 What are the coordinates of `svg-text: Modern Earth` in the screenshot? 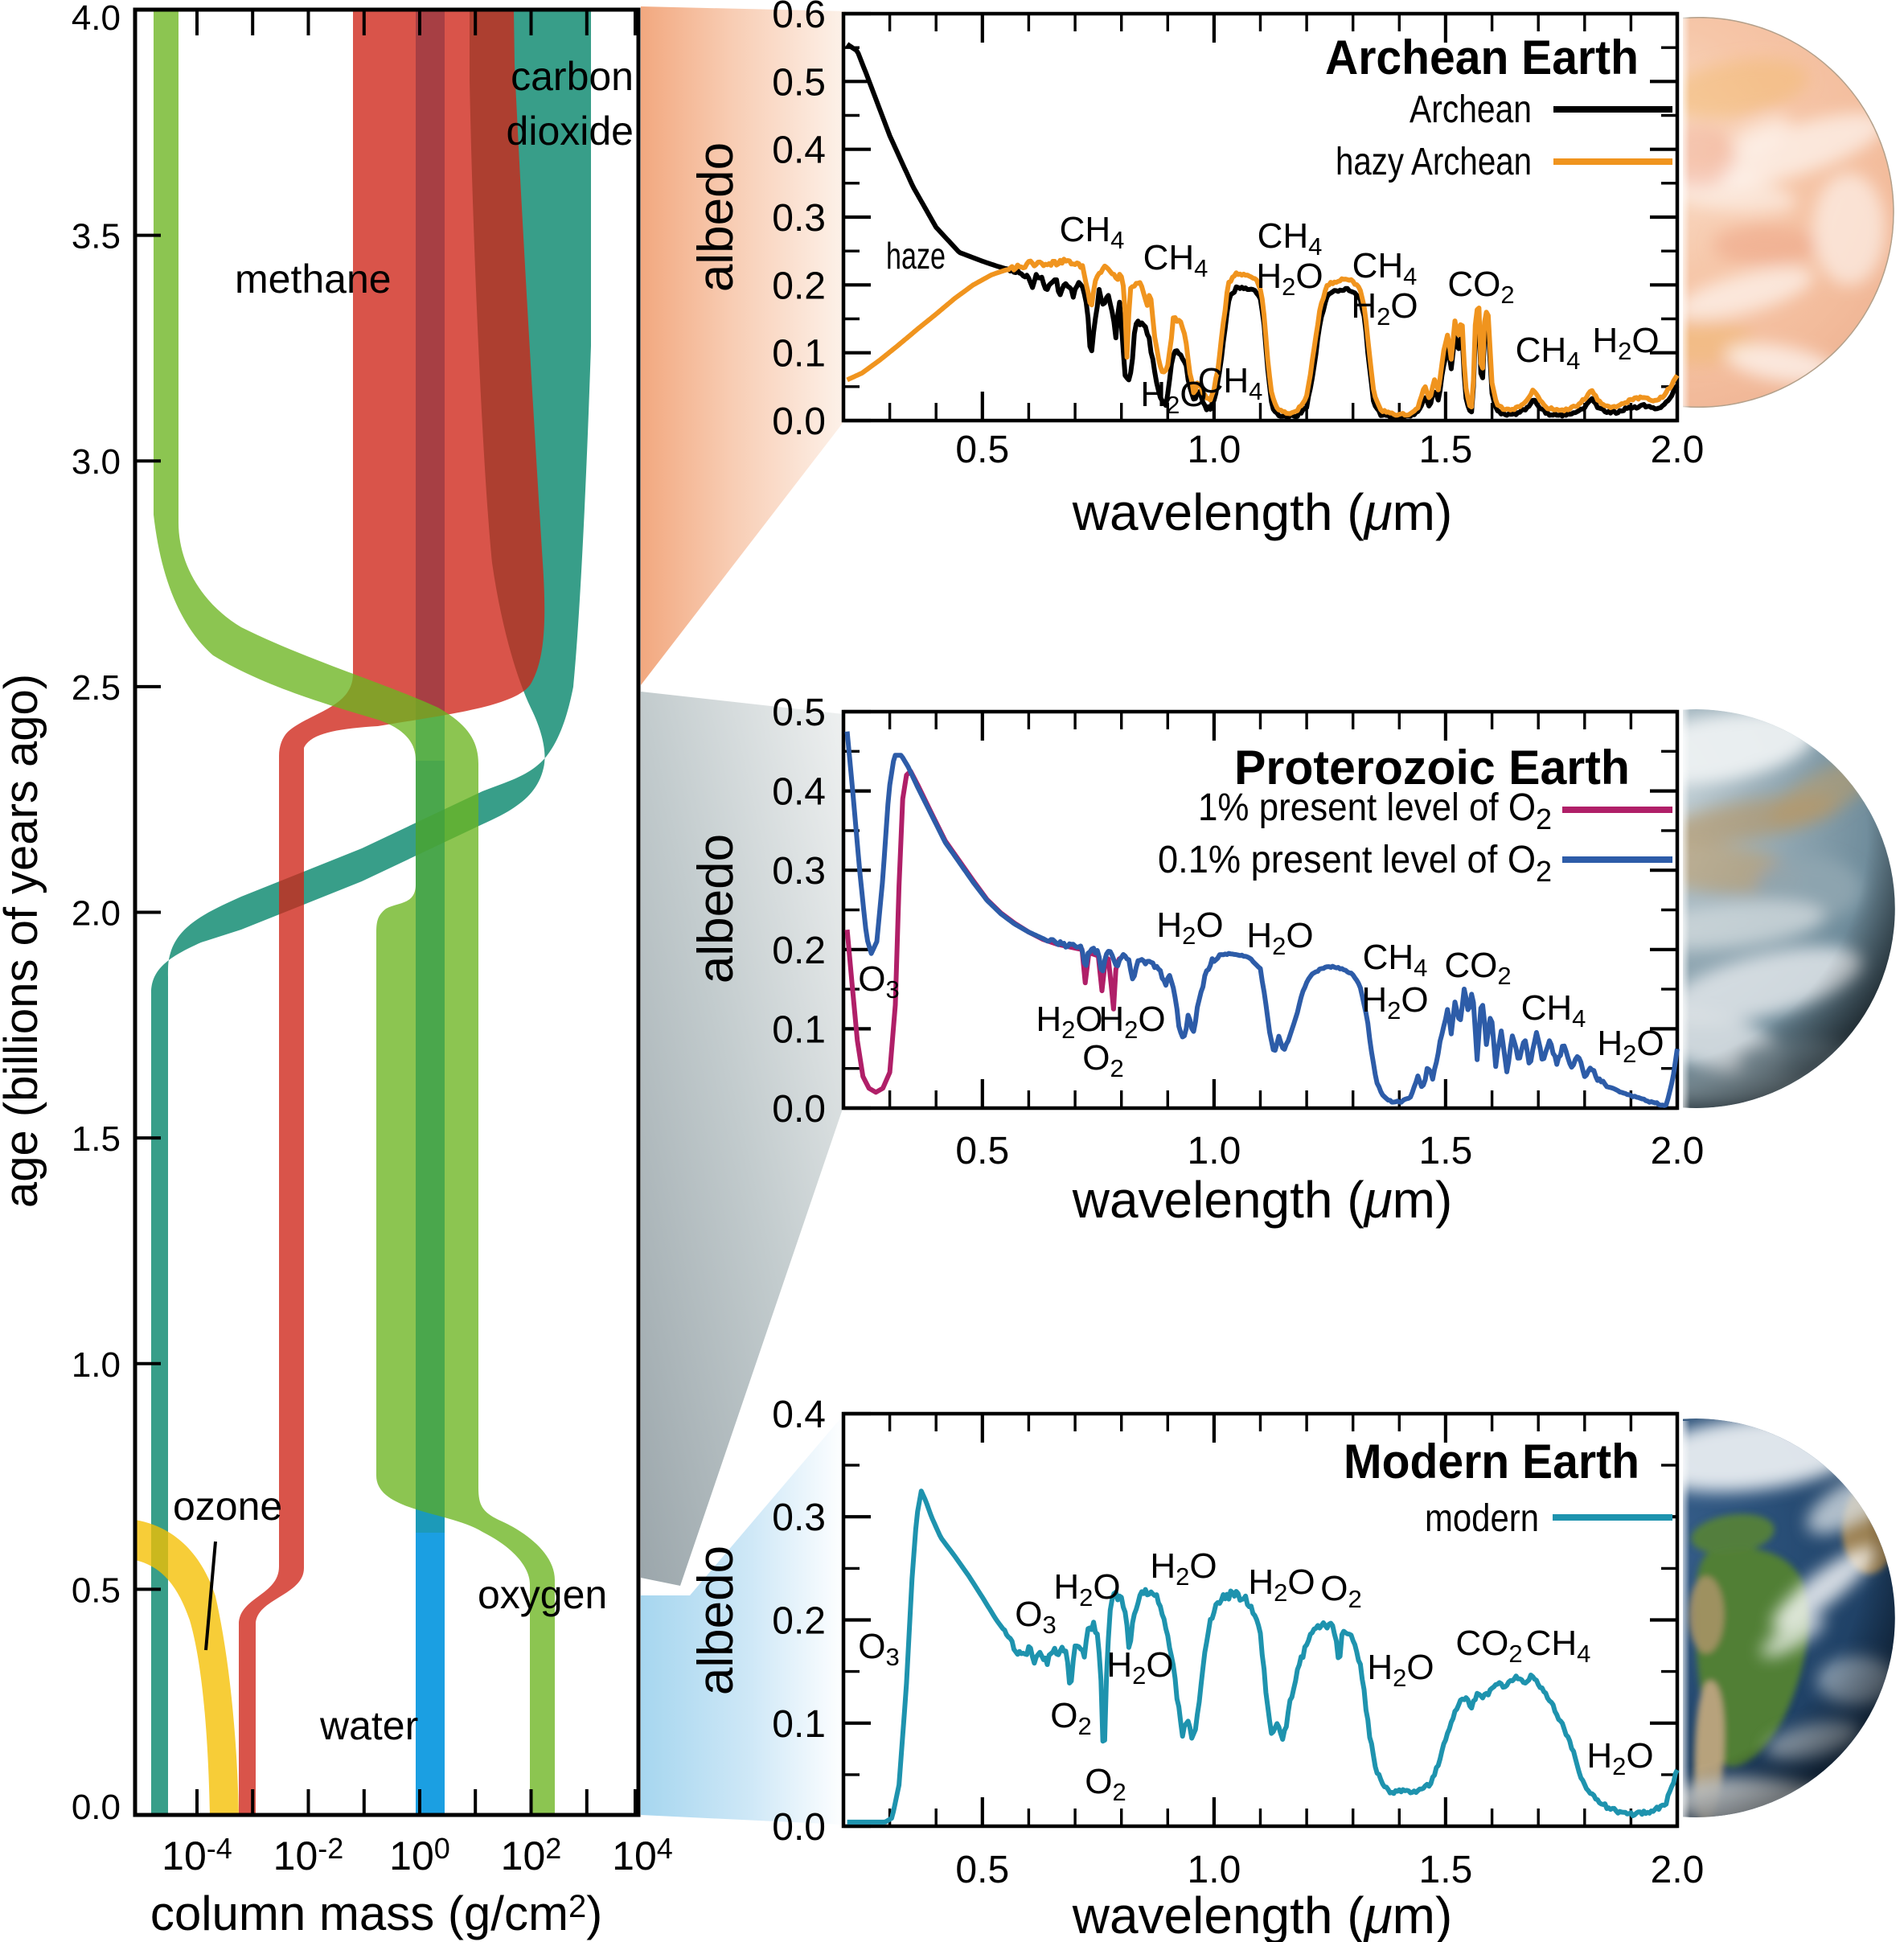 It's located at (1491, 1461).